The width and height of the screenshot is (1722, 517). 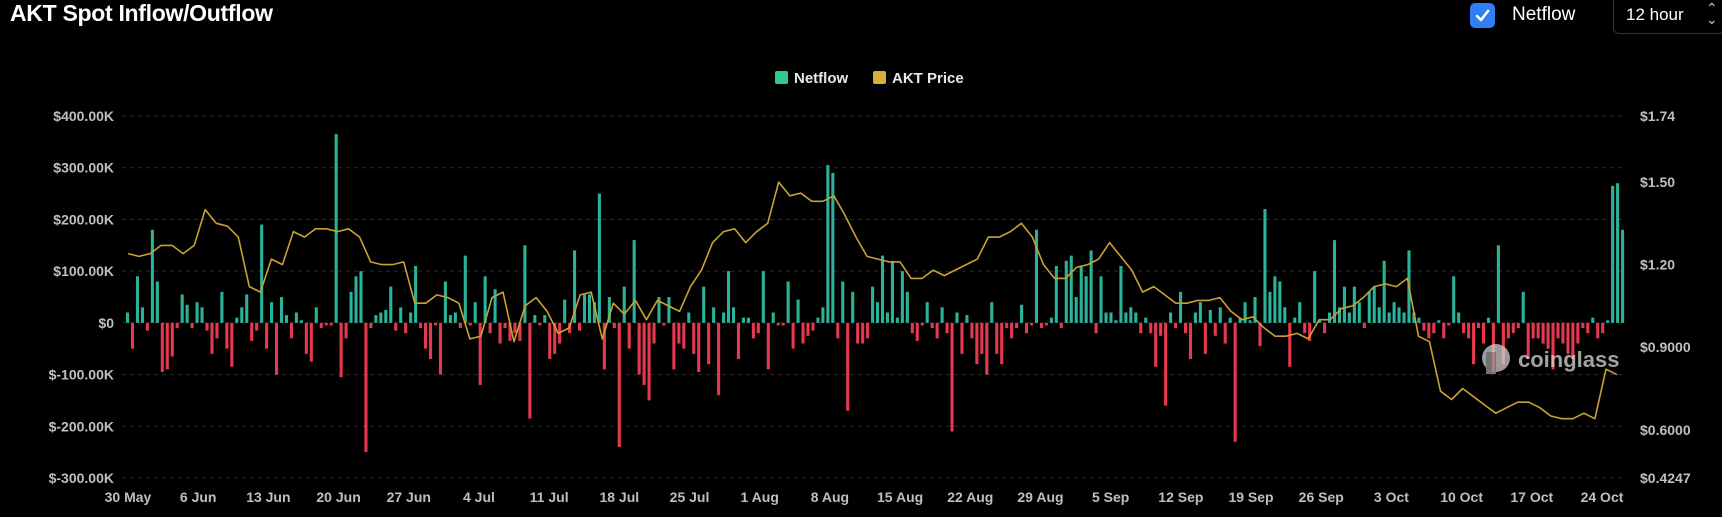 I want to click on x-tick-label: 4 Jul, so click(x=479, y=497).